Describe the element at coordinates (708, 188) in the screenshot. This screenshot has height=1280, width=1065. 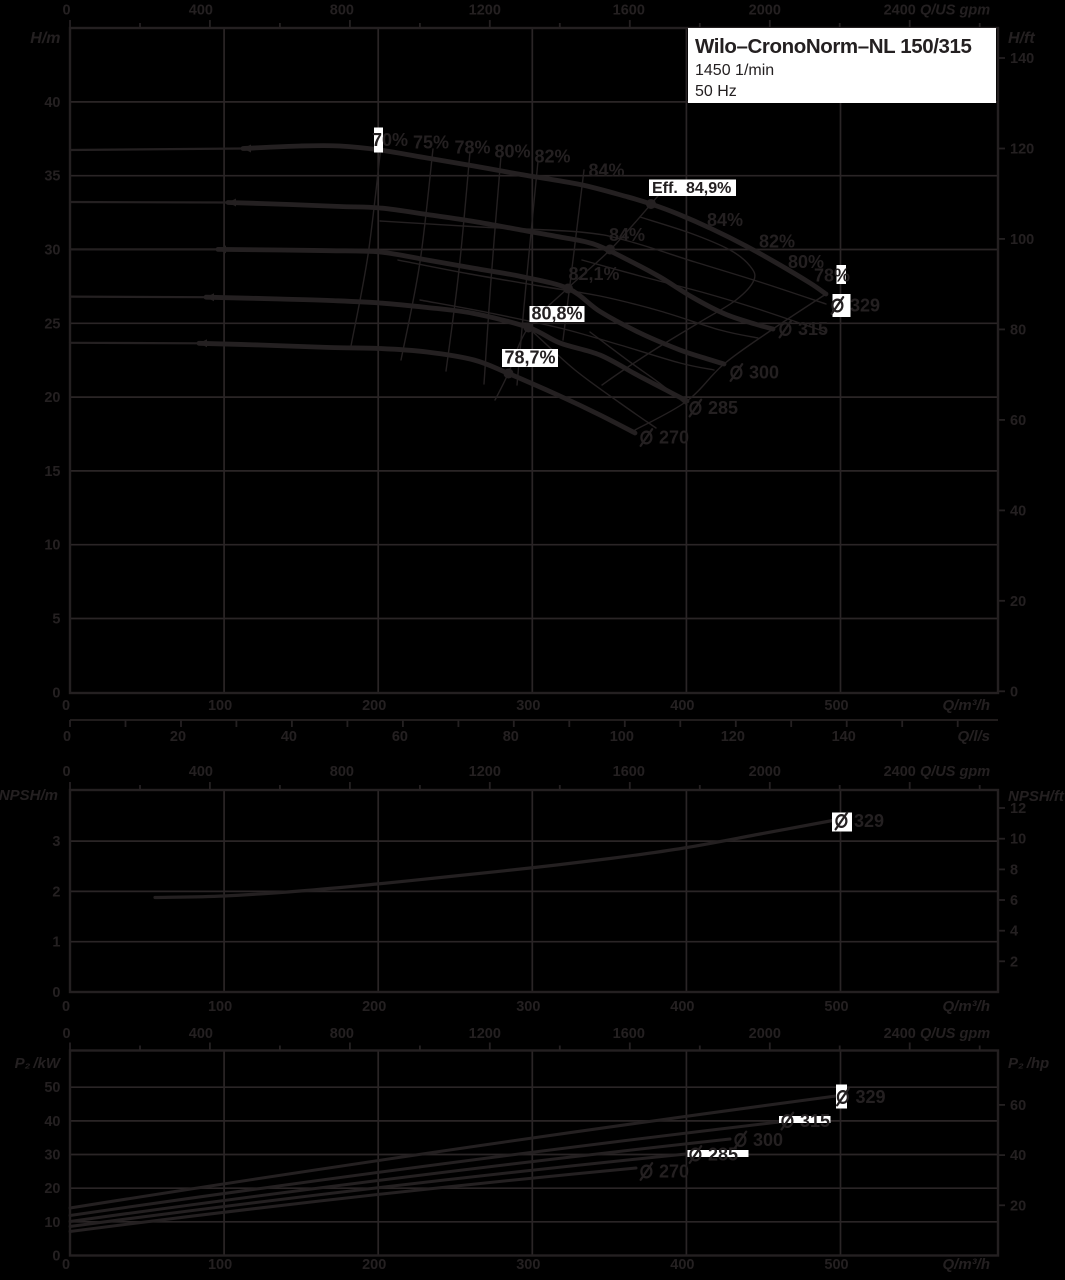
I see `svg-text: 84,9%` at that location.